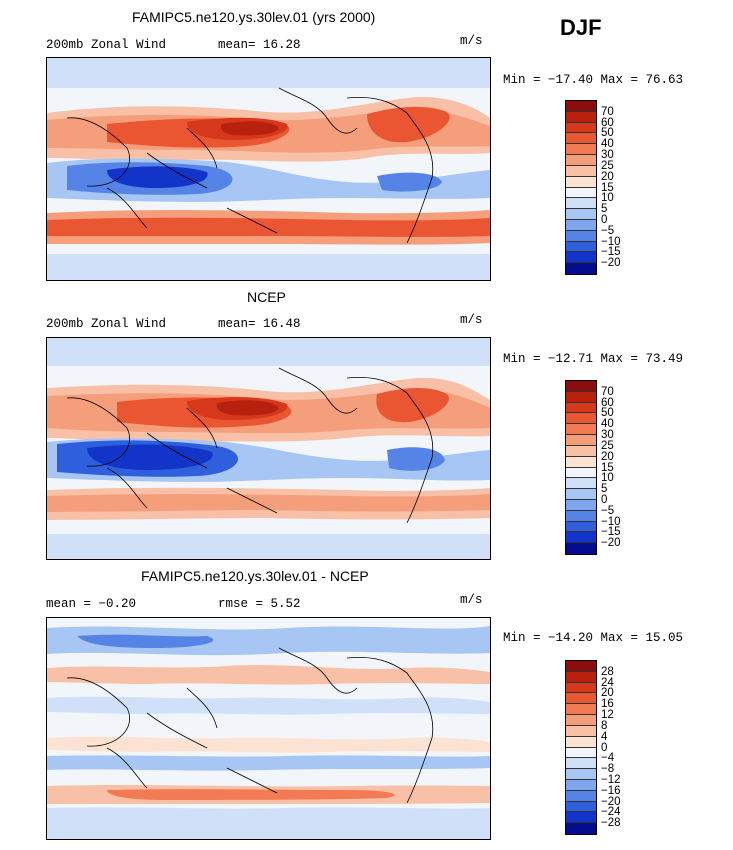 The image size is (733, 850). What do you see at coordinates (611, 812) in the screenshot?
I see `colorbar-label: −24` at bounding box center [611, 812].